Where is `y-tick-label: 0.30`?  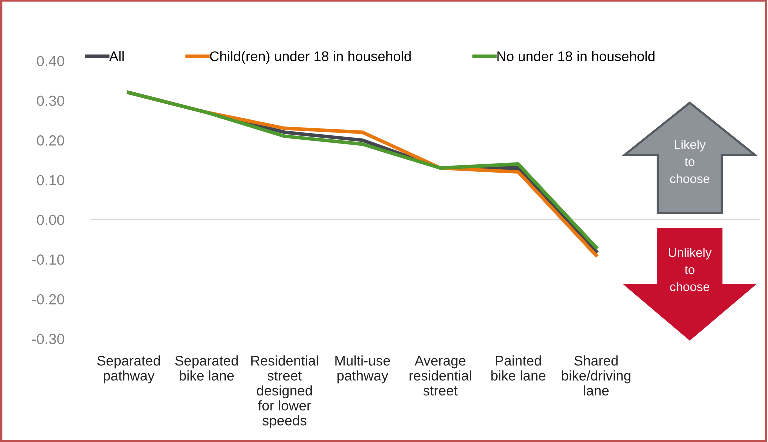
y-tick-label: 0.30 is located at coordinates (50, 101).